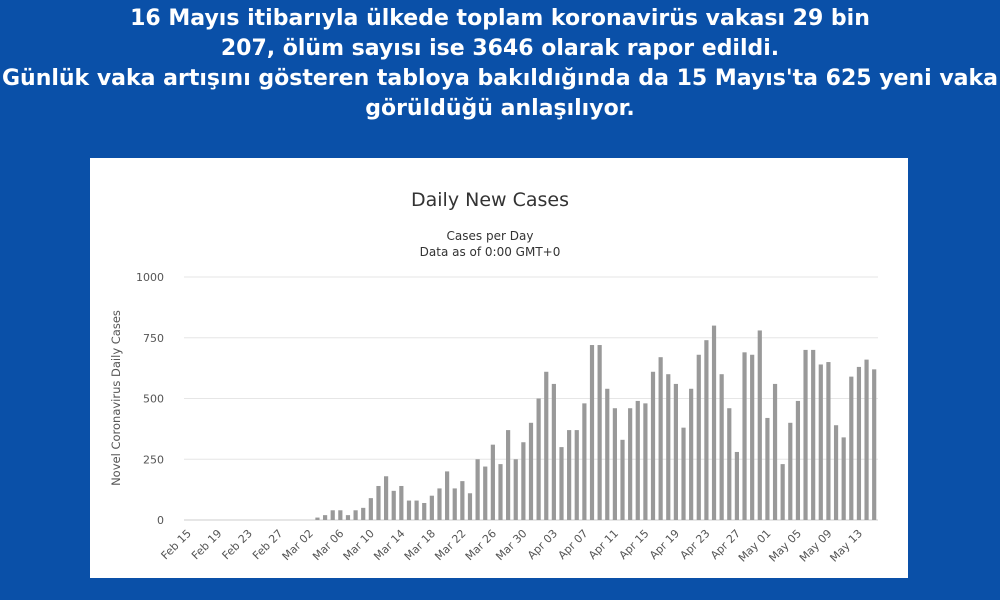 The height and width of the screenshot is (600, 1000). Describe the element at coordinates (328, 545) in the screenshot. I see `x-tick-label: Mar 06` at that location.